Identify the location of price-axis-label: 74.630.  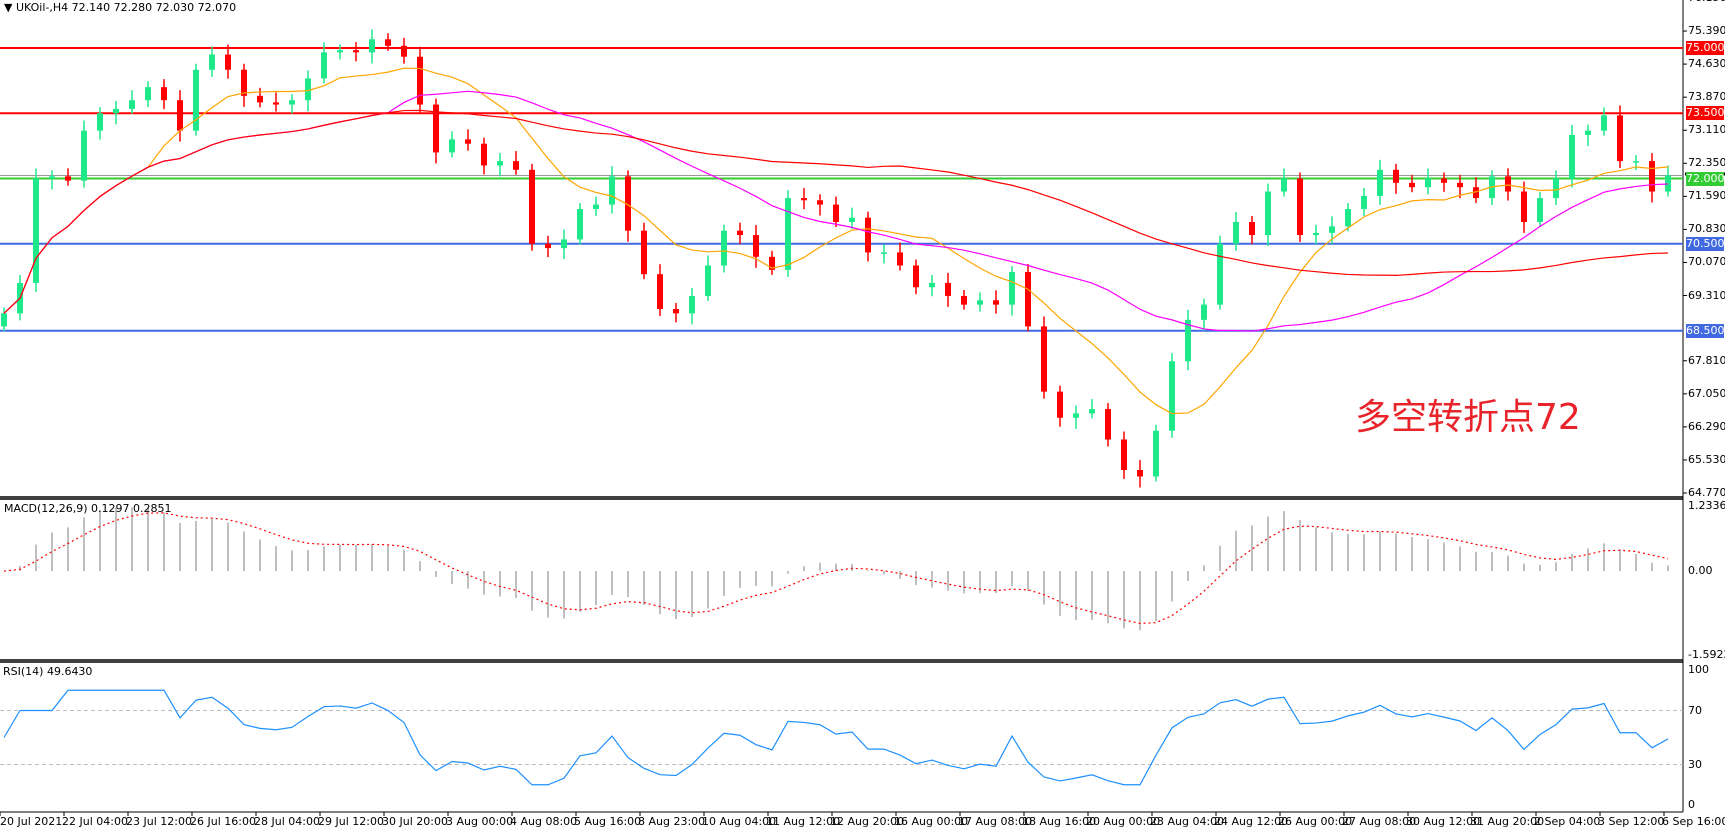
(1706, 64).